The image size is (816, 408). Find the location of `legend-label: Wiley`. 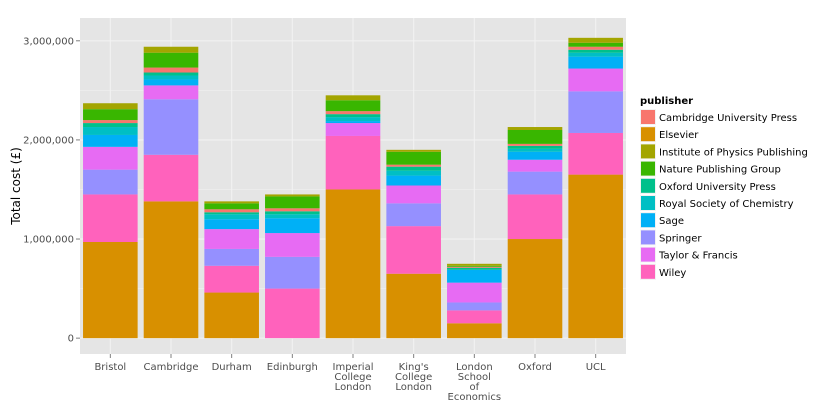

legend-label: Wiley is located at coordinates (672, 273).